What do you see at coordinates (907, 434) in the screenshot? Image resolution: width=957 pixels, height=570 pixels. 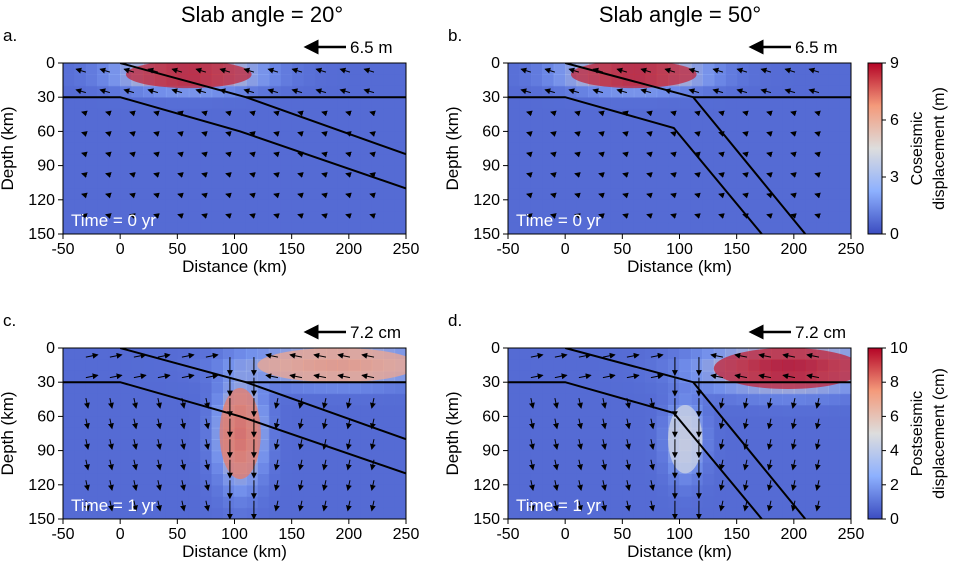 I see `colorbar-1: 0 2 4 6 8 10 Postseismic displacement (cm)` at bounding box center [907, 434].